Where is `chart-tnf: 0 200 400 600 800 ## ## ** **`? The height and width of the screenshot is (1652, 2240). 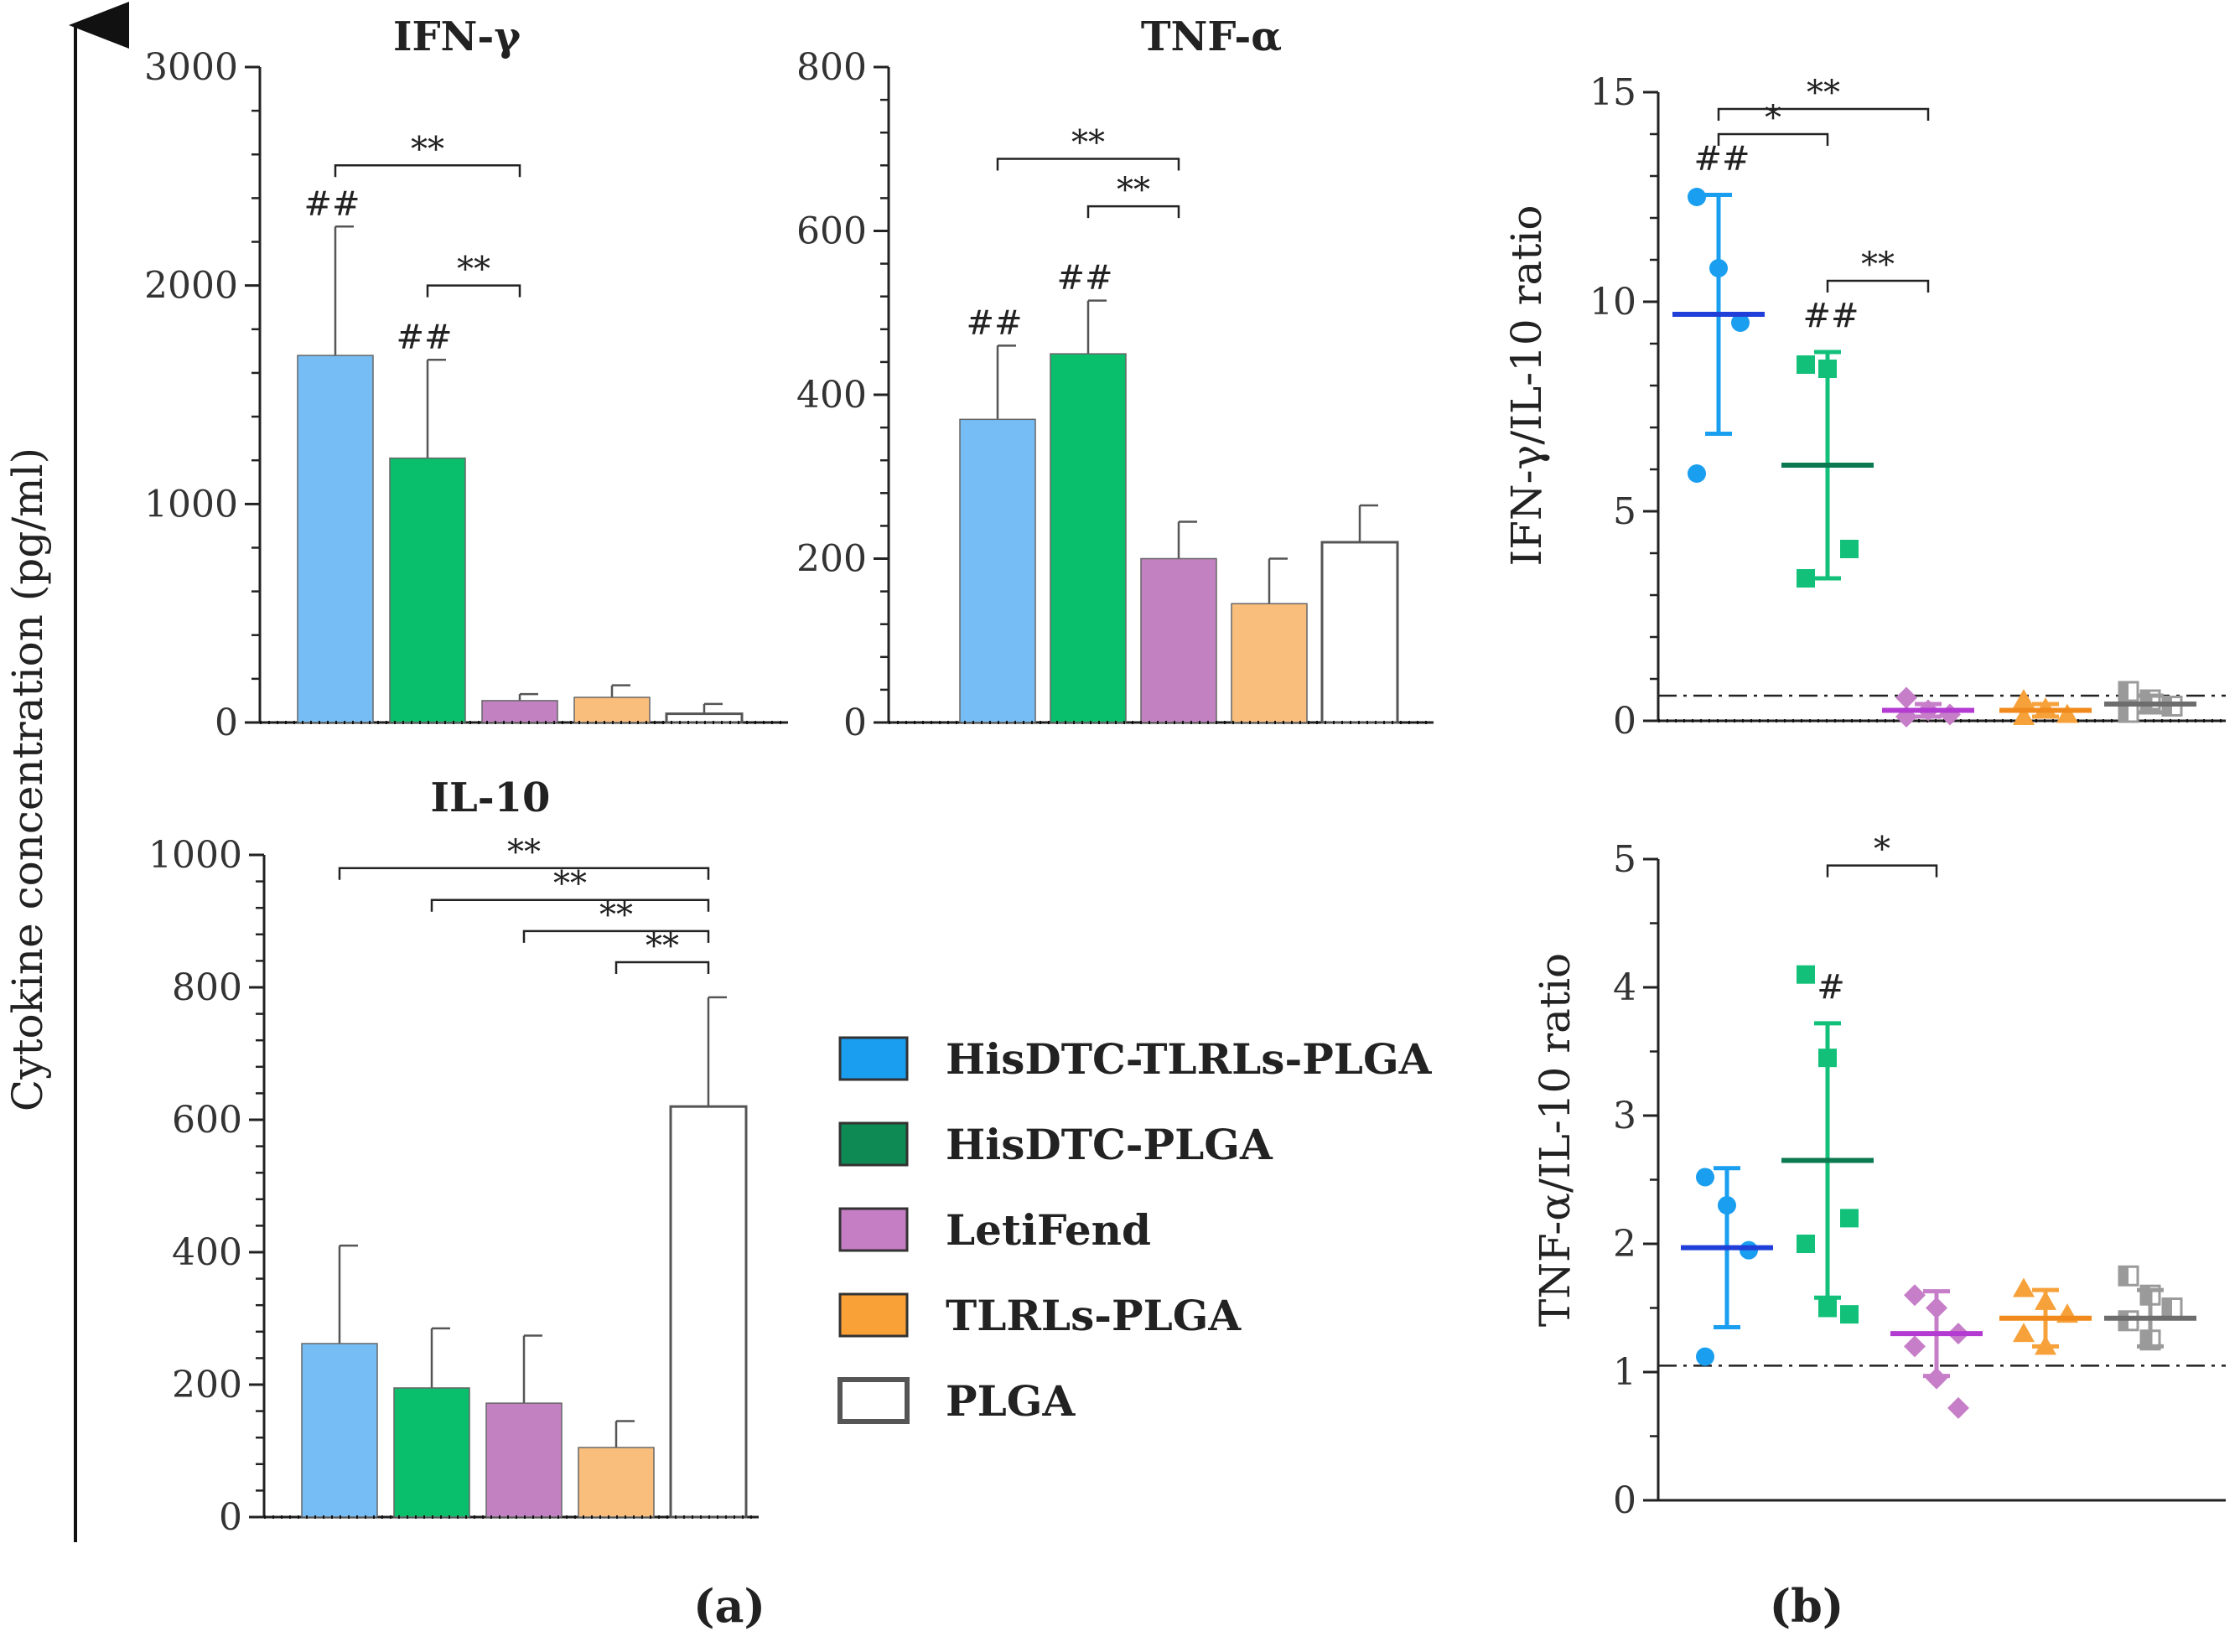 chart-tnf: 0 200 400 600 800 ## ## ** ** is located at coordinates (1115, 395).